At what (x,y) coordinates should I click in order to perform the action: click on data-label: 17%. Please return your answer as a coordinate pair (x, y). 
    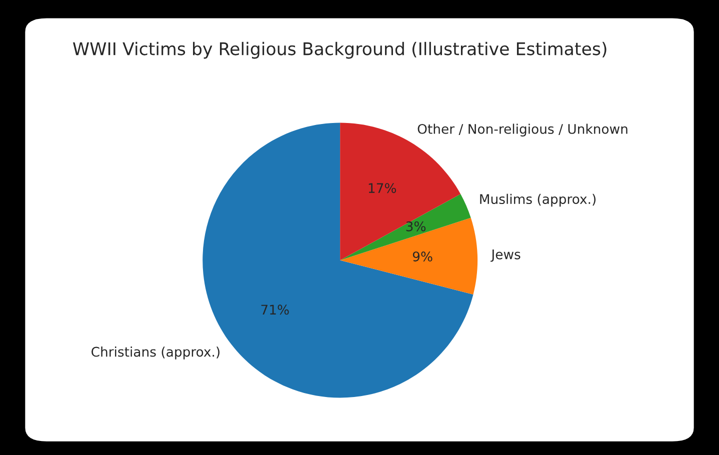
    Looking at the image, I should click on (382, 188).